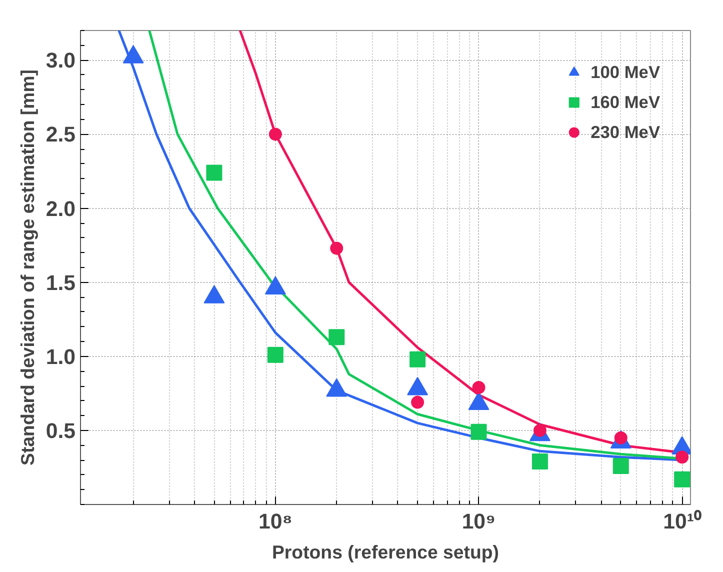 The image size is (723, 572). What do you see at coordinates (625, 72) in the screenshot?
I see `legend-label: 100 MeV` at bounding box center [625, 72].